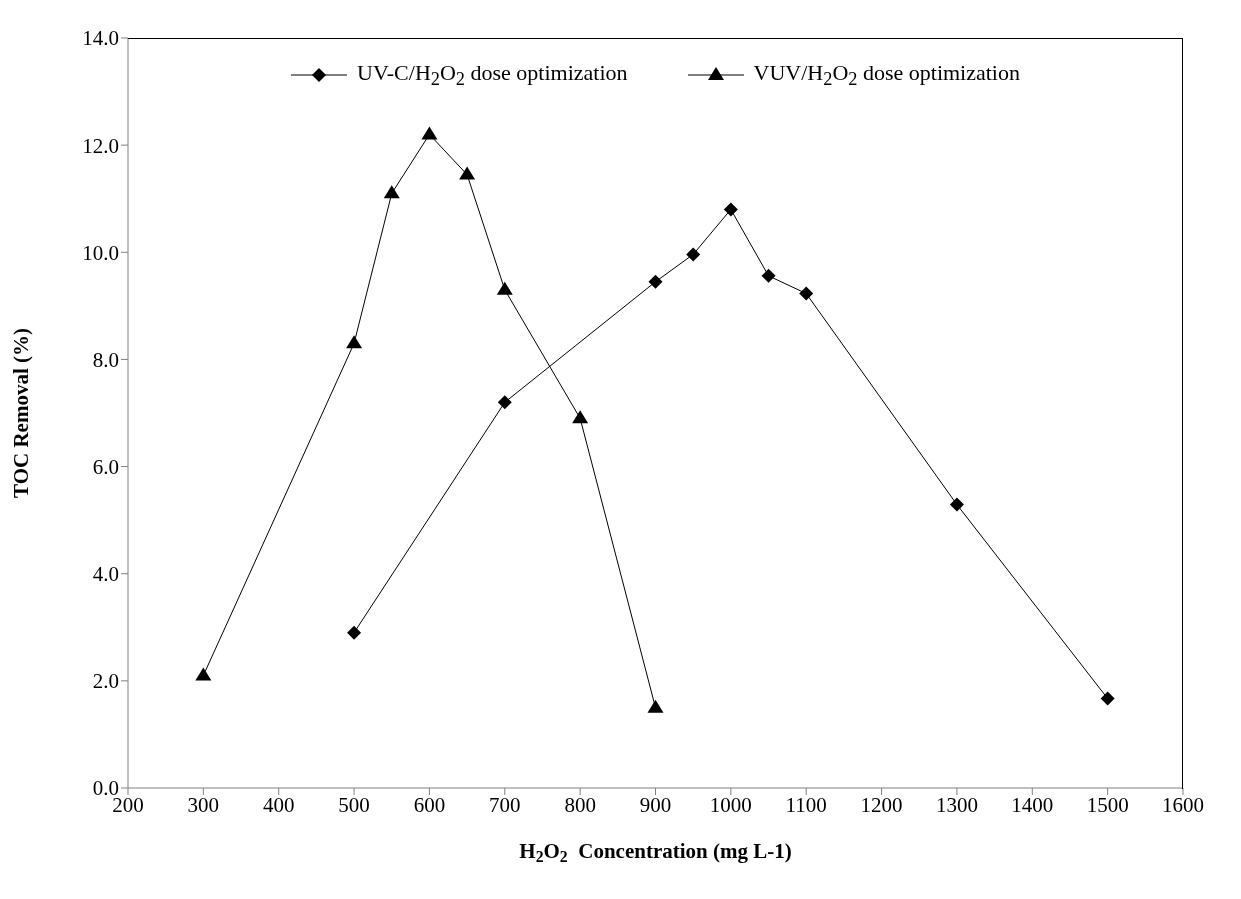 The width and height of the screenshot is (1241, 899). Describe the element at coordinates (655, 804) in the screenshot. I see `x-tick-label: 900` at that location.